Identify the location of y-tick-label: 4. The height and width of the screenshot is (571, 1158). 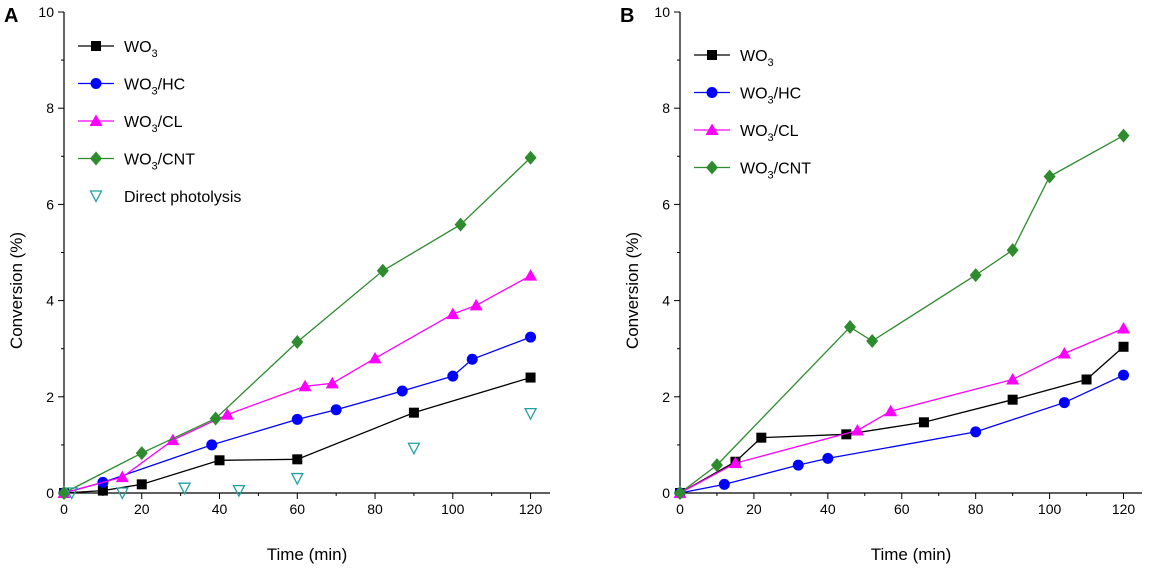
(666, 301).